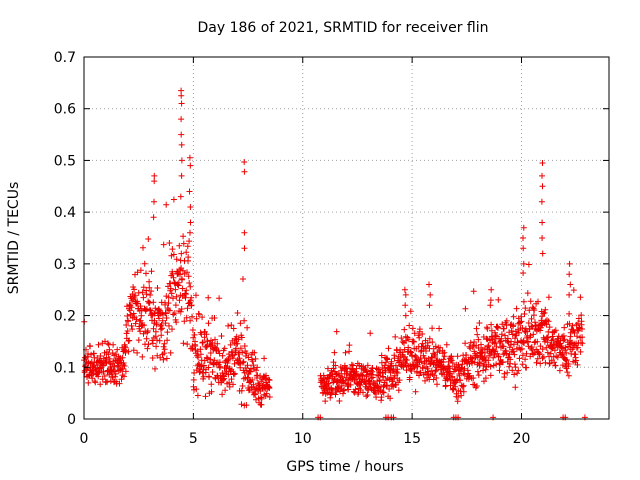 The width and height of the screenshot is (640, 480). I want to click on y-tick-label: 0.5, so click(65, 161).